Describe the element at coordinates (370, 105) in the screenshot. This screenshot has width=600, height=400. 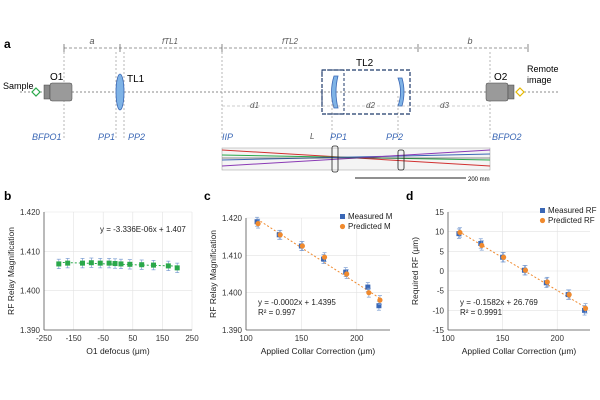
I see `dist-d2-label: d2` at that location.